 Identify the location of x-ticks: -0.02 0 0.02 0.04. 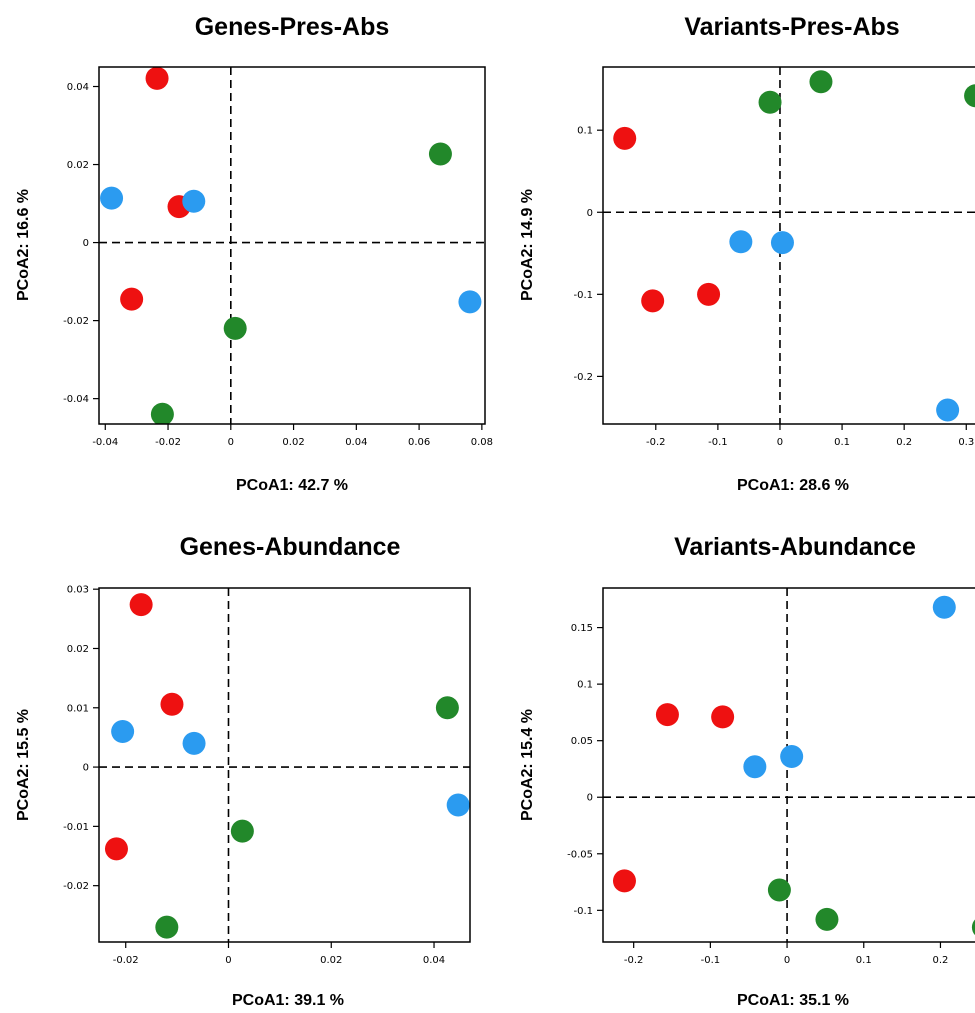
(279, 954).